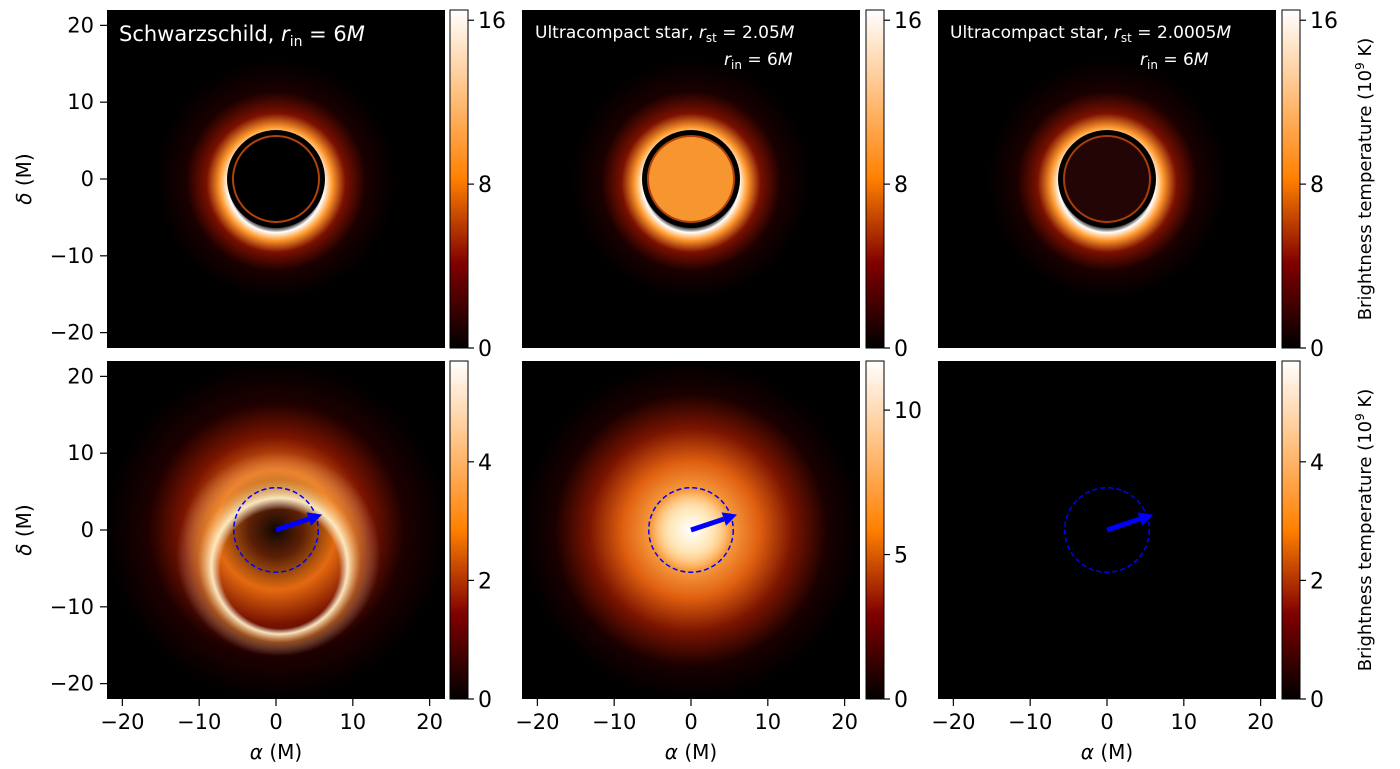  What do you see at coordinates (1090, 34) in the screenshot?
I see `annotation-top-right-line1: Ultracompact star, rst = 2.0005M` at bounding box center [1090, 34].